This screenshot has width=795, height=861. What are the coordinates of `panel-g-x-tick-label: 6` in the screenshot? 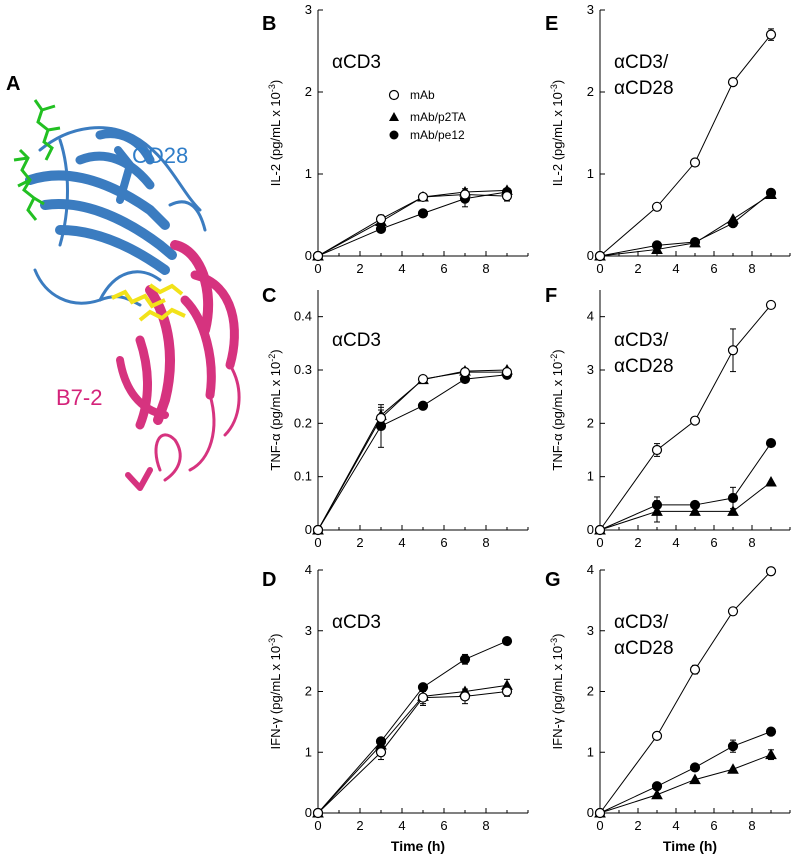 It's located at (713, 825).